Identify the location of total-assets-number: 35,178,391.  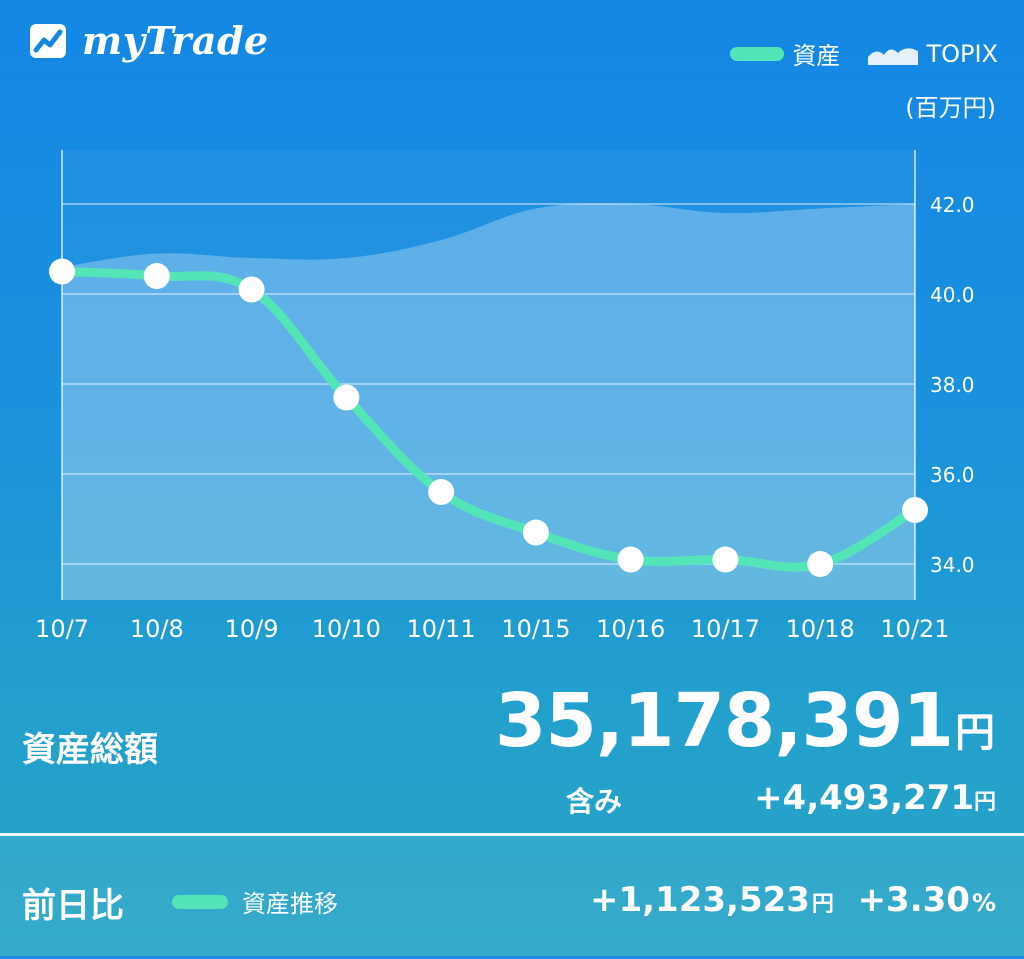
(724, 721).